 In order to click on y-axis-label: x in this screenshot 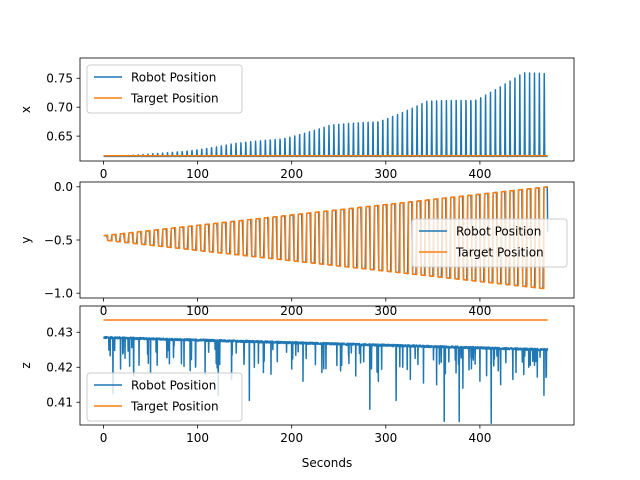, I will do `click(26, 109)`.